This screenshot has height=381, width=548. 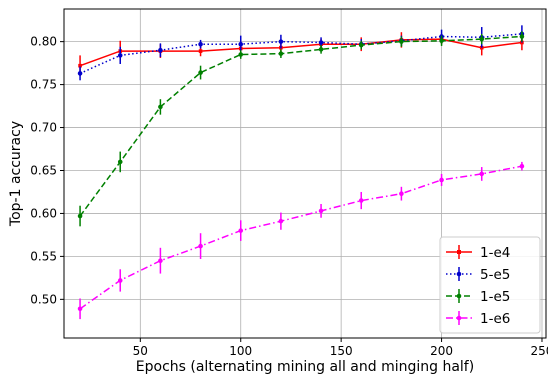 What do you see at coordinates (43, 85) in the screenshot?
I see `y-tick-label: 0.75` at bounding box center [43, 85].